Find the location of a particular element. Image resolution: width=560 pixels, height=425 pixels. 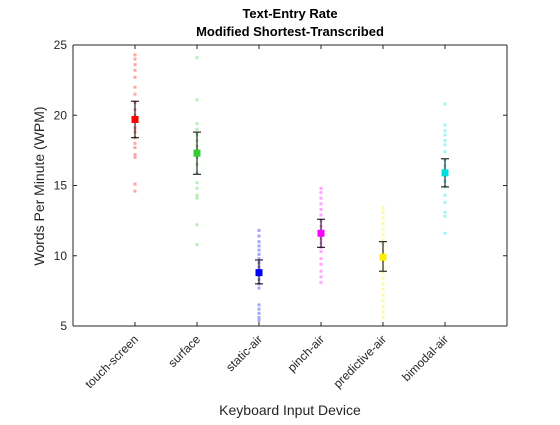

y-tick-label: 25 is located at coordinates (61, 45).